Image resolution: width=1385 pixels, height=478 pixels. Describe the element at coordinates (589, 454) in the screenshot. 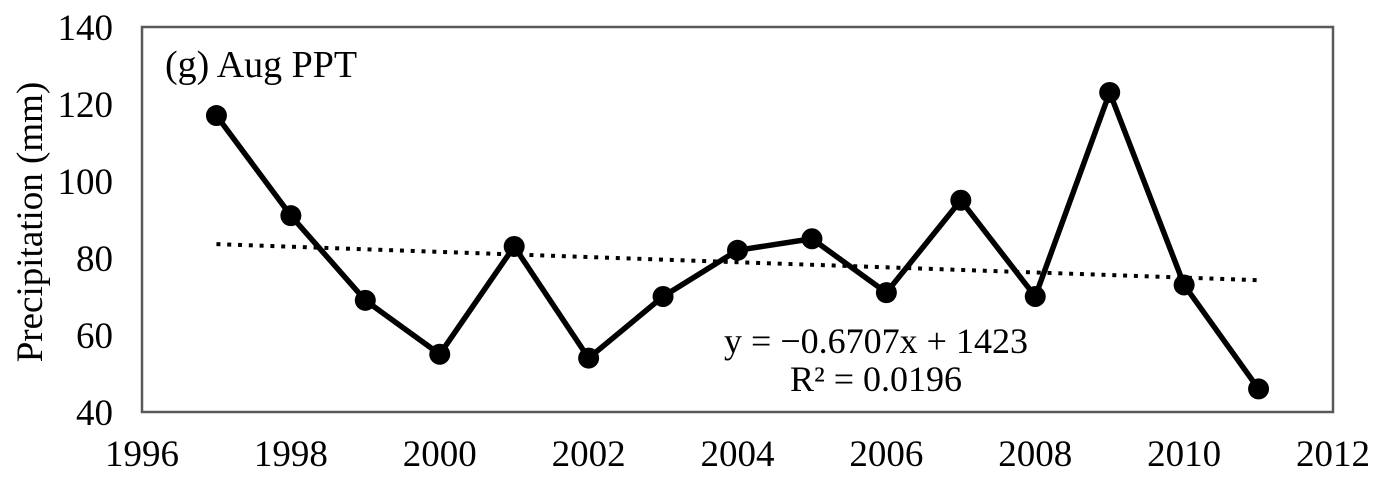

I see `x-tick-label: 2002` at that location.